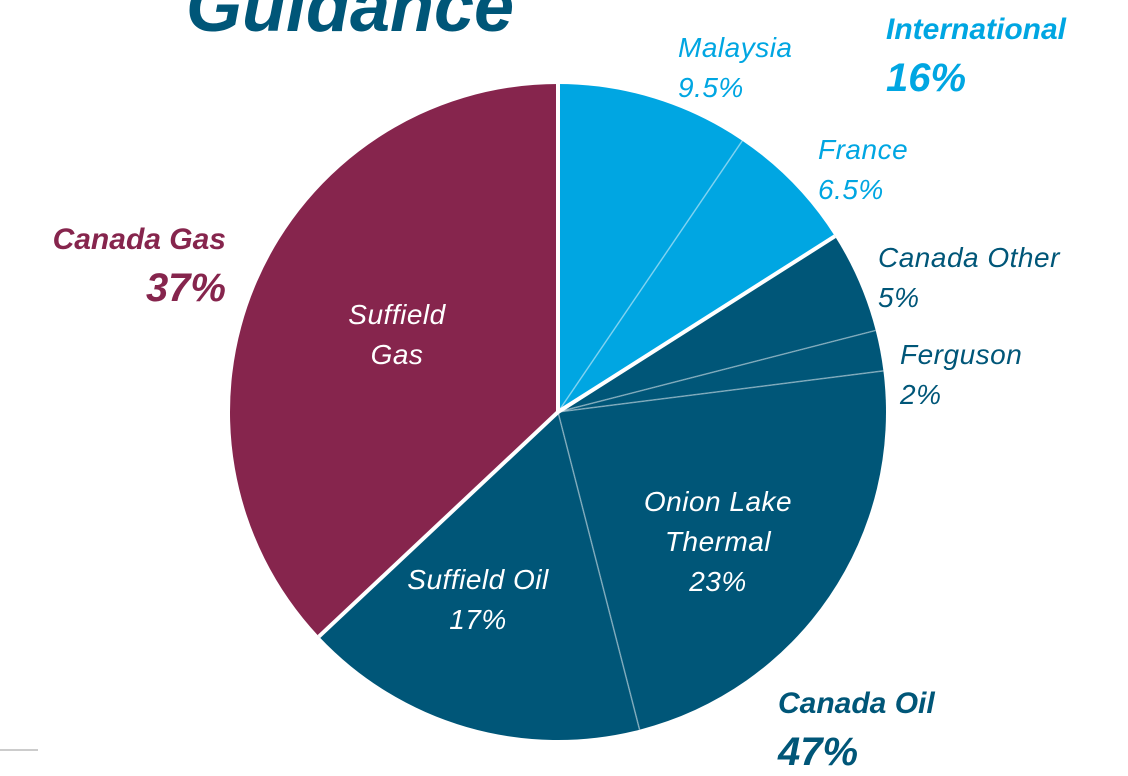 This screenshot has height=776, width=1128. What do you see at coordinates (718, 521) in the screenshot?
I see `slice-name: Onion Lake Thermal` at bounding box center [718, 521].